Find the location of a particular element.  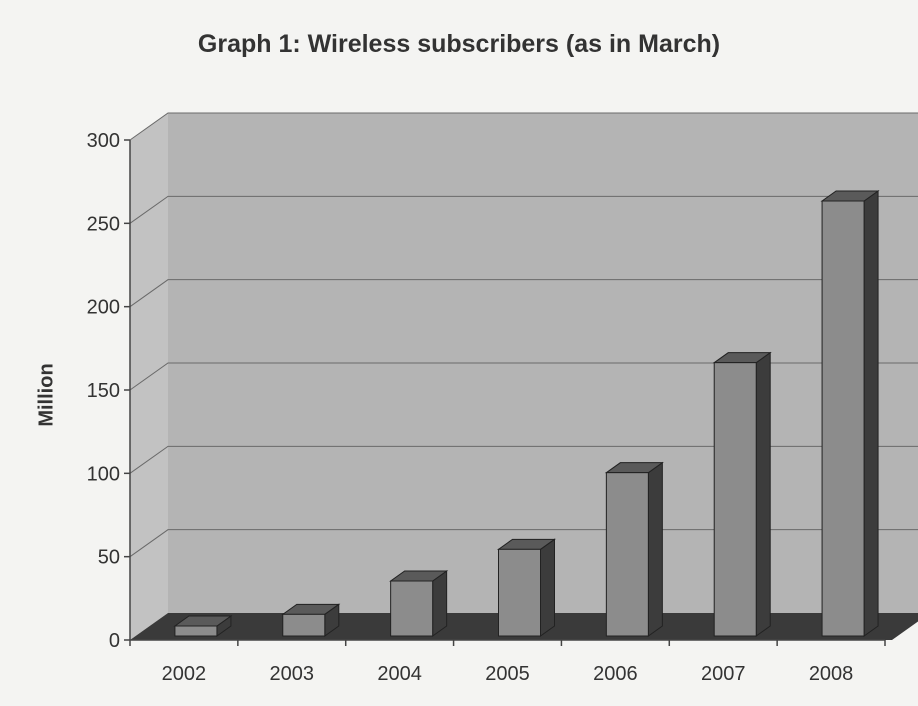

x-tick-label: 2005 is located at coordinates (507, 674).